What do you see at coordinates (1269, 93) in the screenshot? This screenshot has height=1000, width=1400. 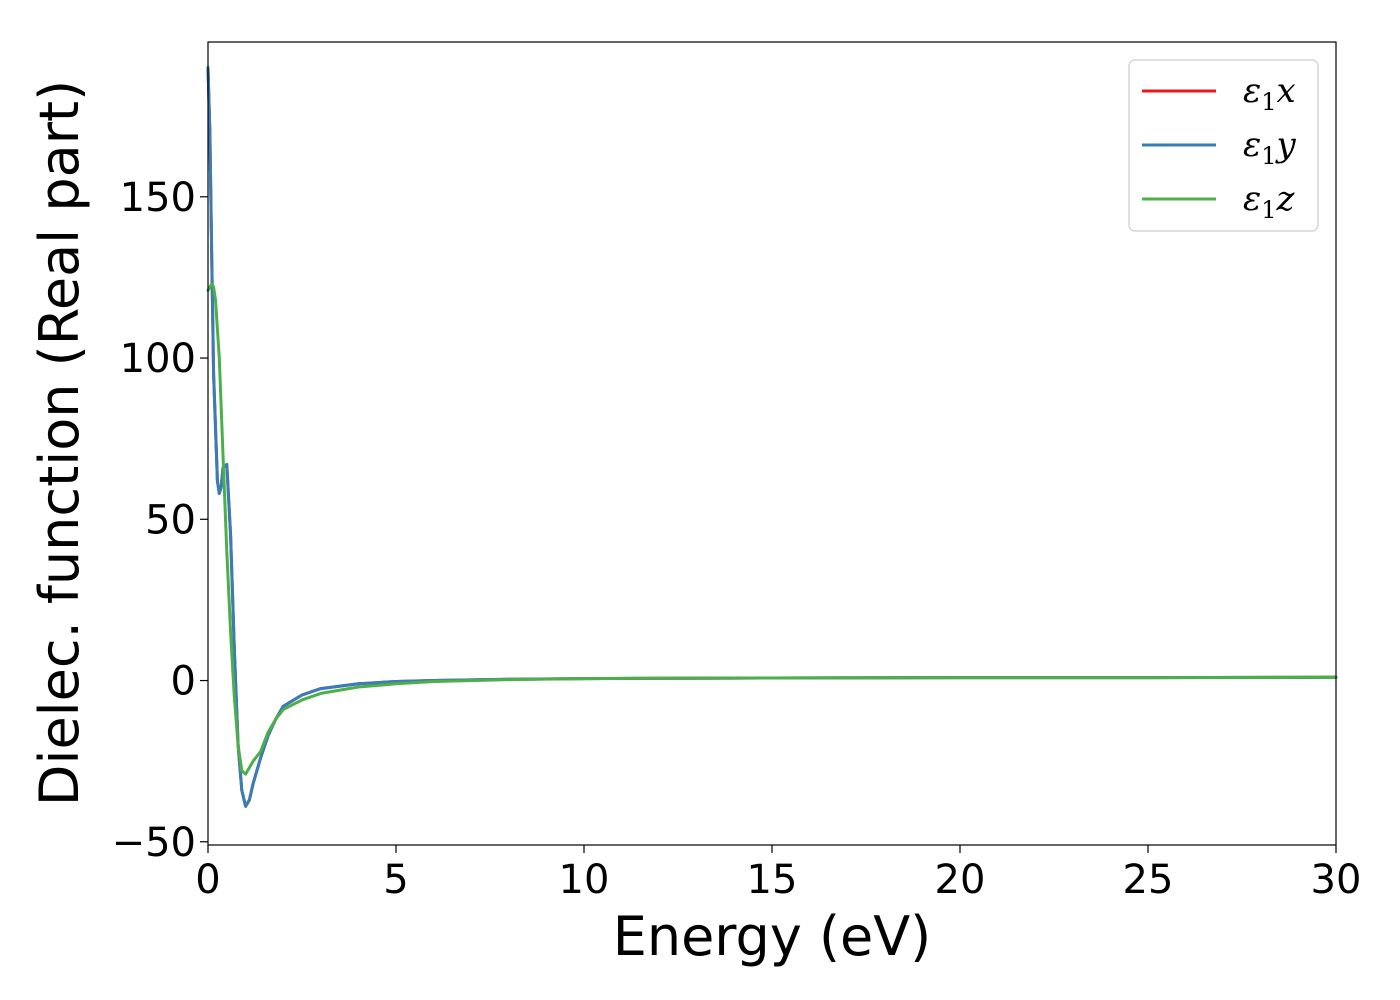 I see `legend-label-x: ε1x` at bounding box center [1269, 93].